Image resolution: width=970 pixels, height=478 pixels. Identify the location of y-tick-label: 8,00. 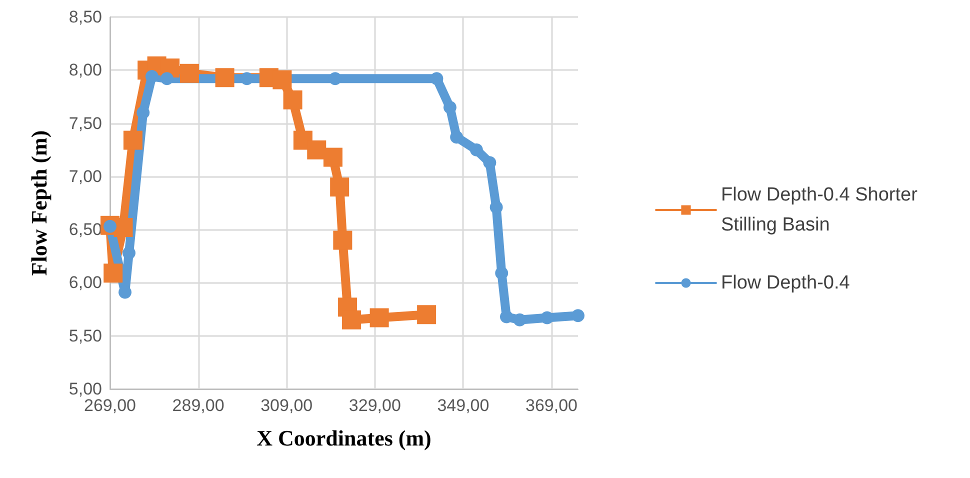
(85, 70).